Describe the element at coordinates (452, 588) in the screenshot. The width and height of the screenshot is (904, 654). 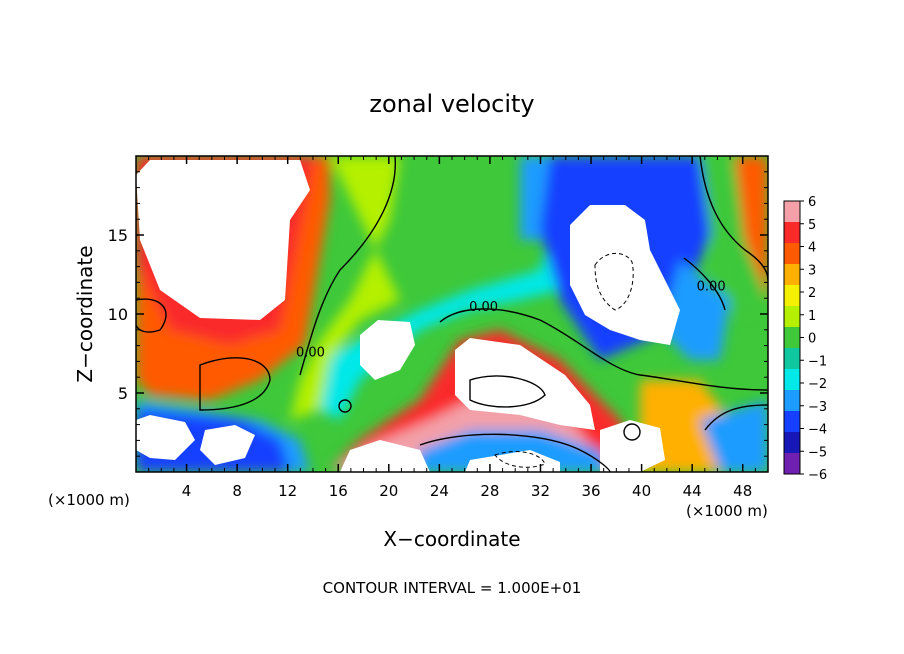
I see `contour-interval-note: CONTOUR INTERVAL = 1.000E+01` at that location.